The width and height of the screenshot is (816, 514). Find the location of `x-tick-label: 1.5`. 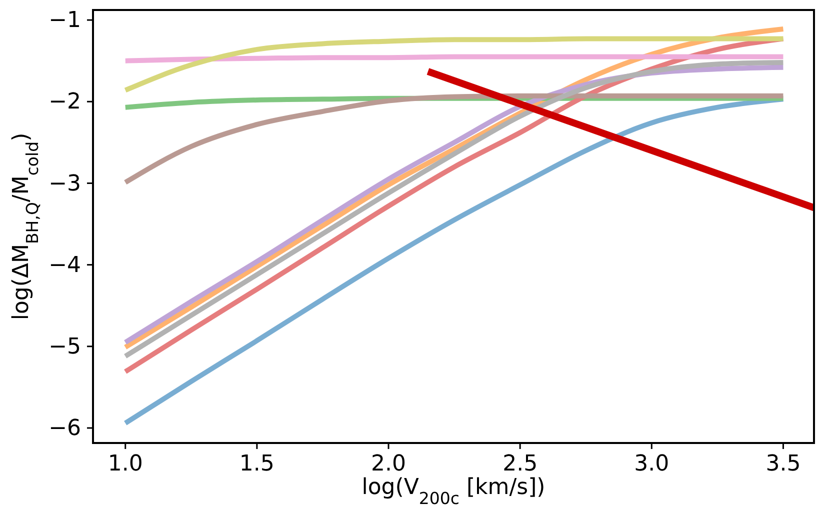

x-tick-label: 1.5 is located at coordinates (256, 464).